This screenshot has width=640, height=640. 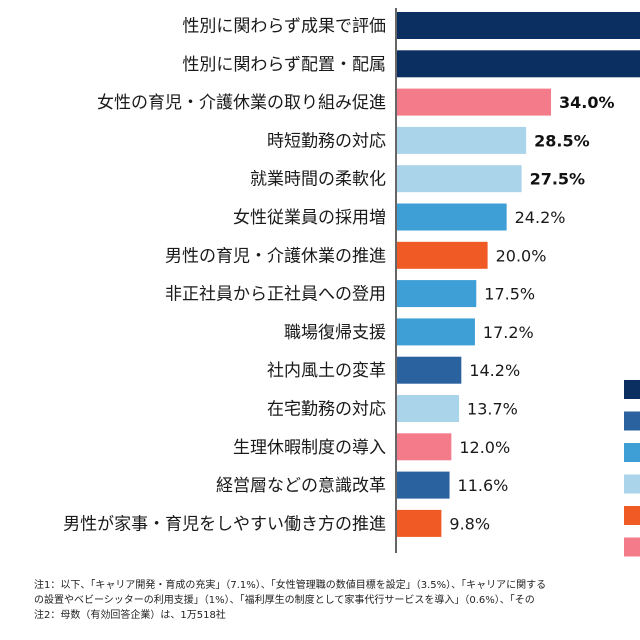 What do you see at coordinates (284, 27) in the screenshot?
I see `category-label: 性別に関わらず成果で評価` at bounding box center [284, 27].